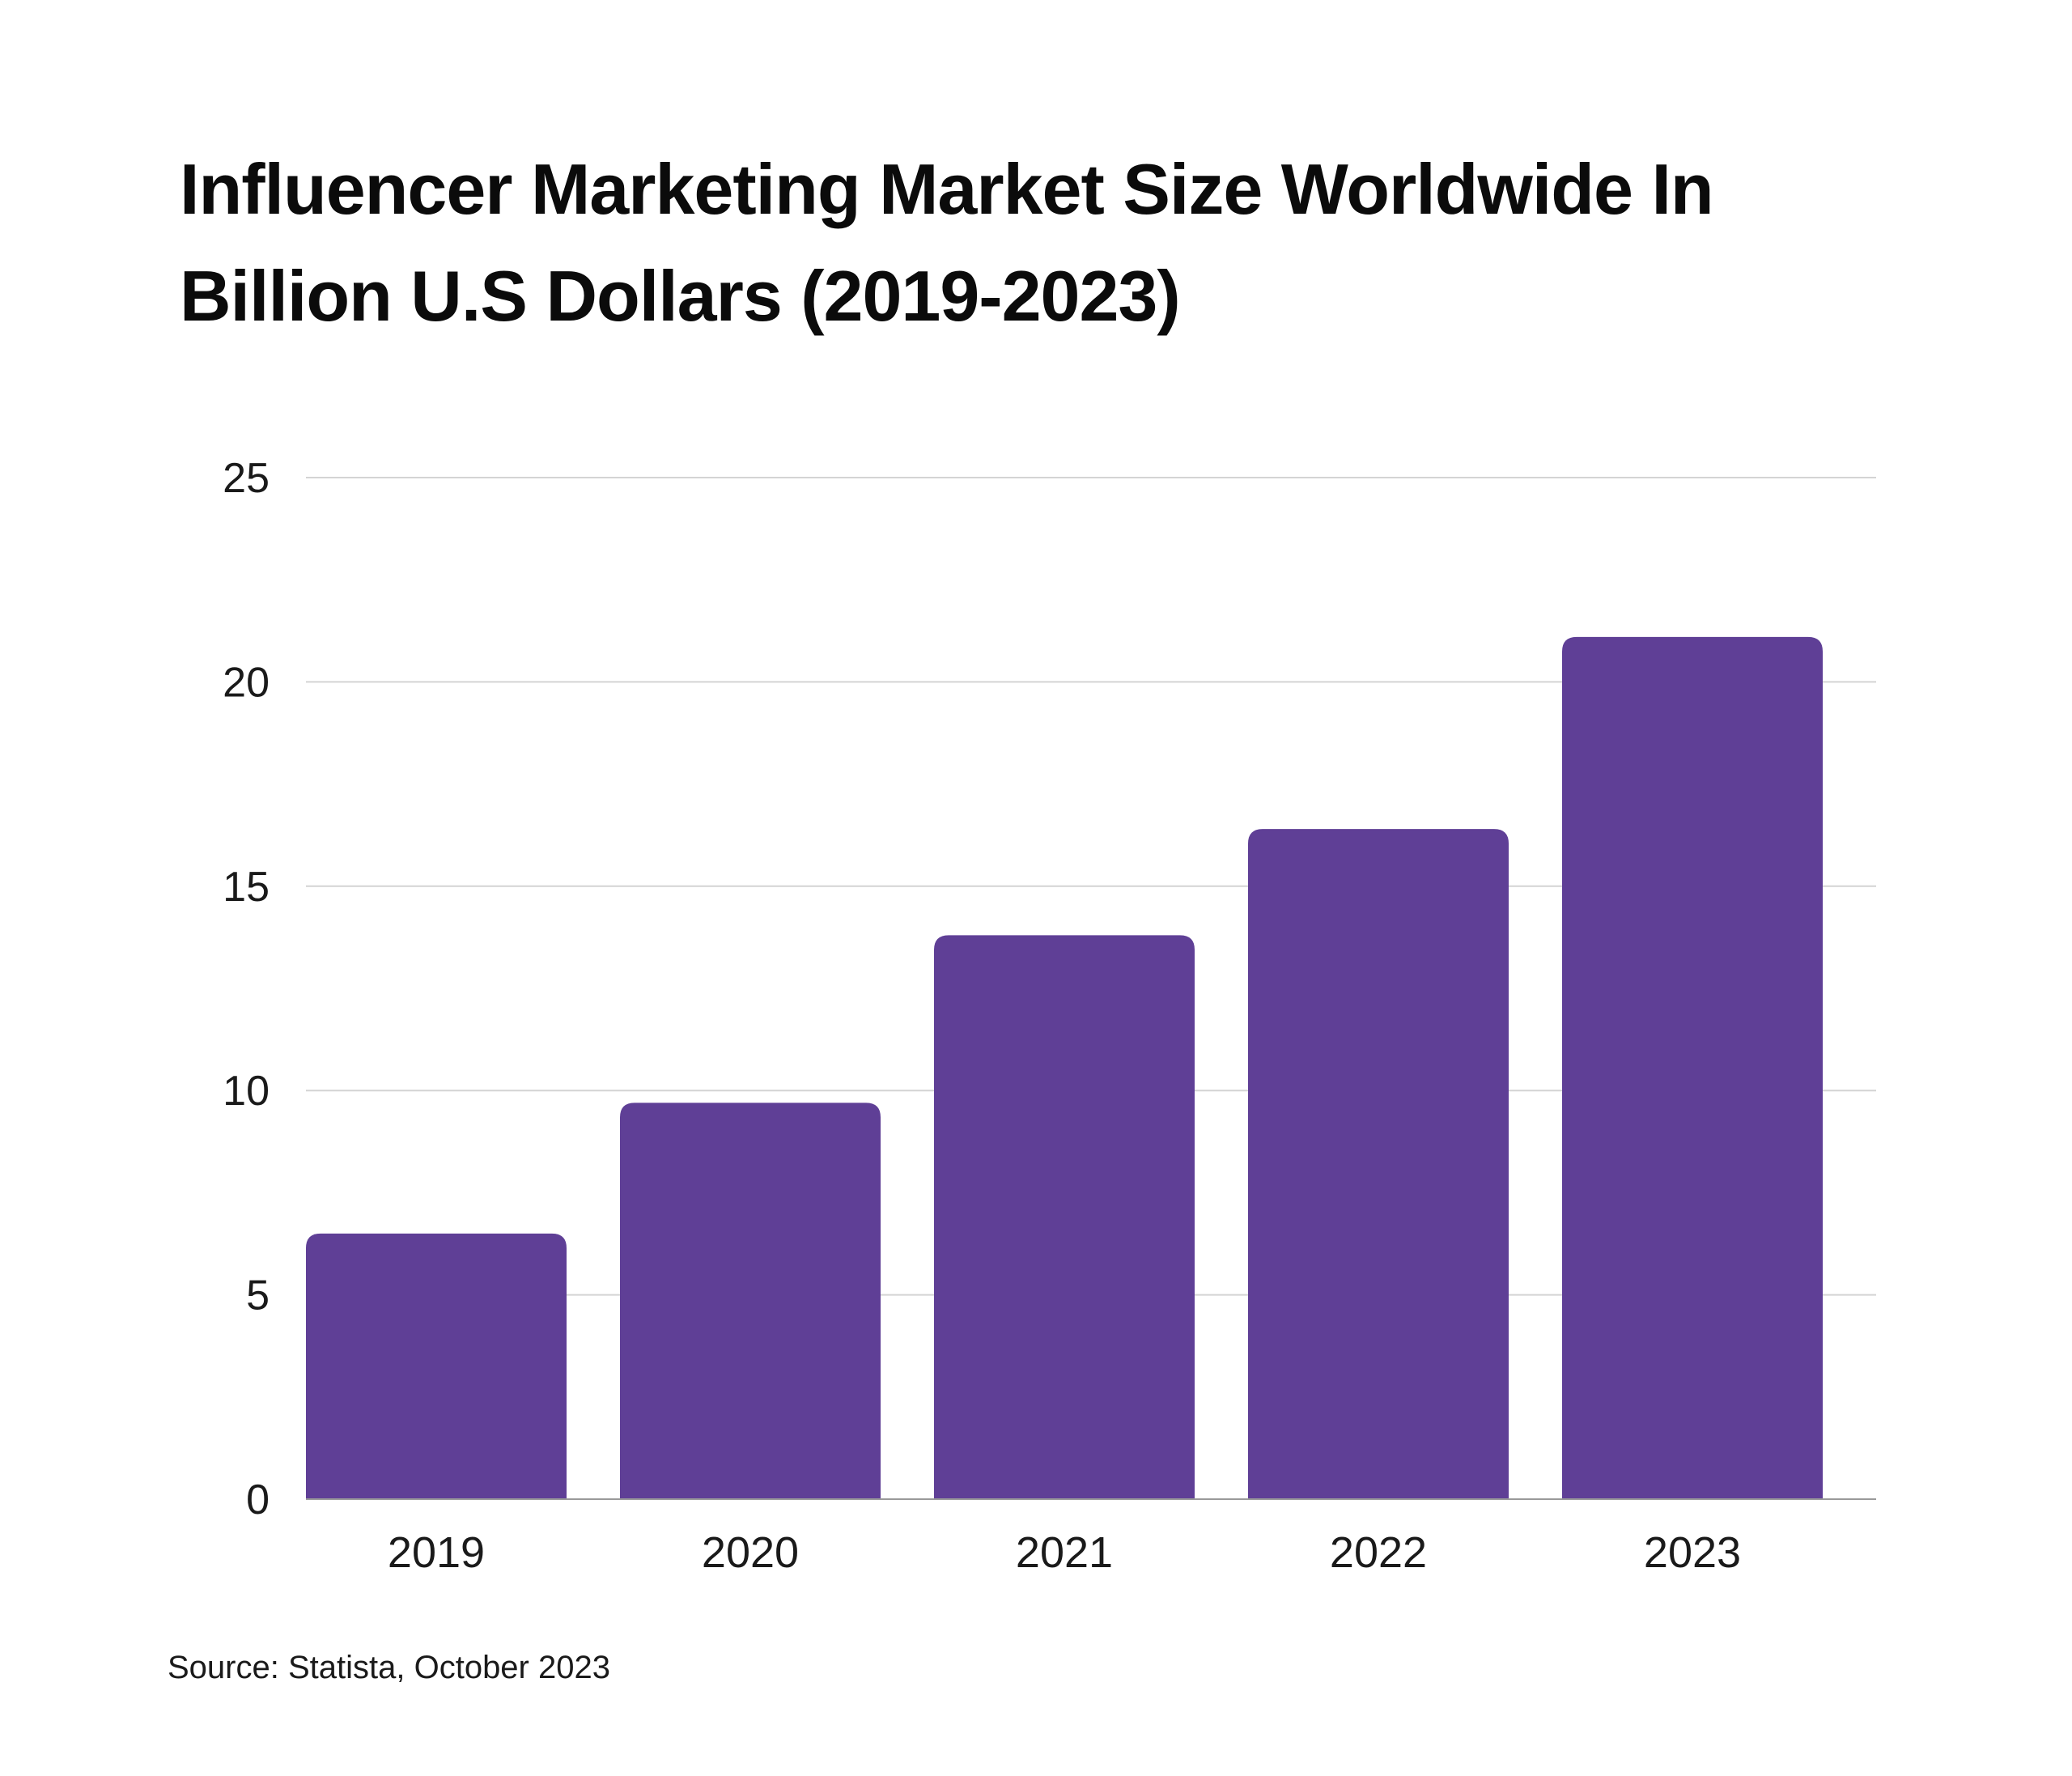  I want to click on y-tick-label: 5, so click(258, 1296).